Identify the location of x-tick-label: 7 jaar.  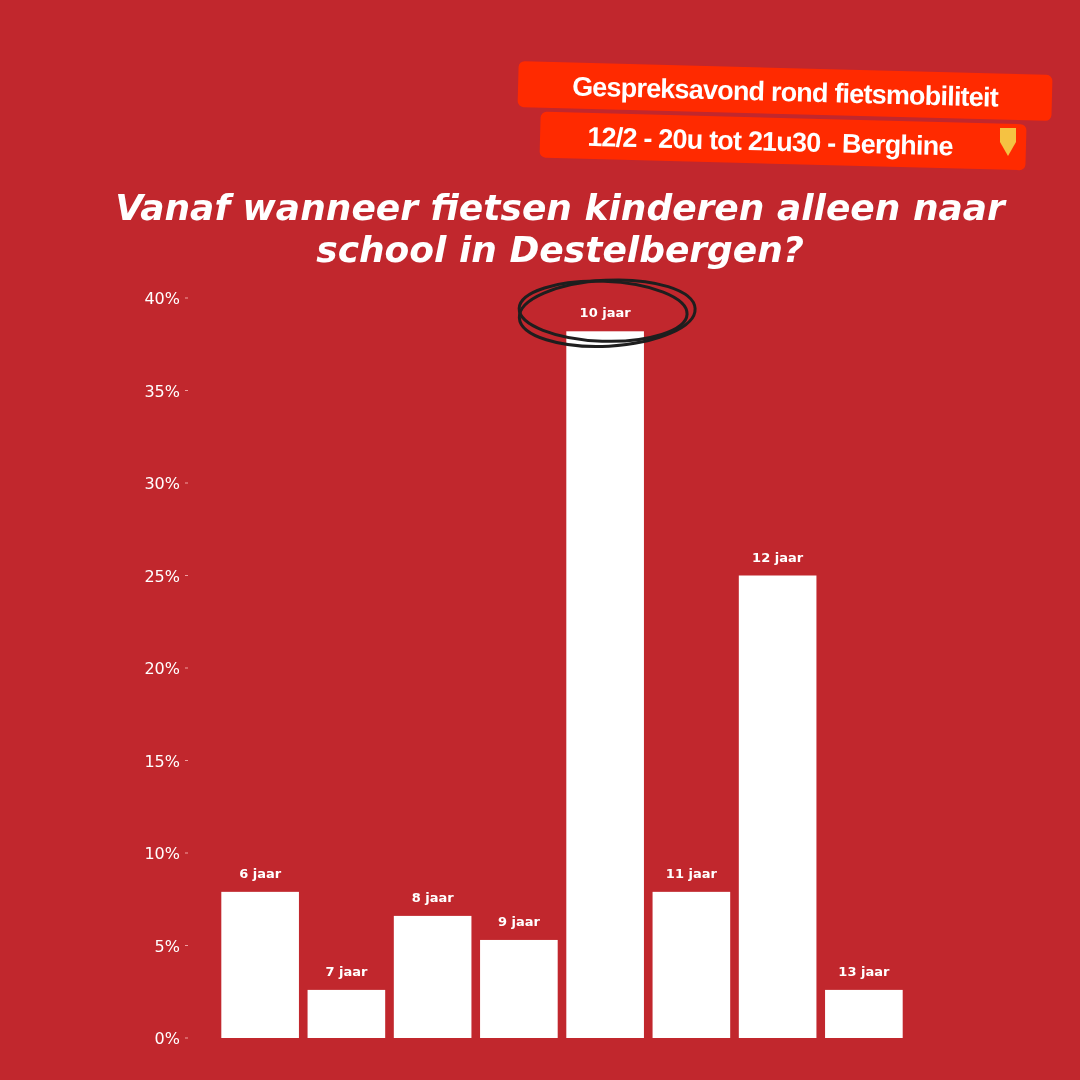
(346, 971).